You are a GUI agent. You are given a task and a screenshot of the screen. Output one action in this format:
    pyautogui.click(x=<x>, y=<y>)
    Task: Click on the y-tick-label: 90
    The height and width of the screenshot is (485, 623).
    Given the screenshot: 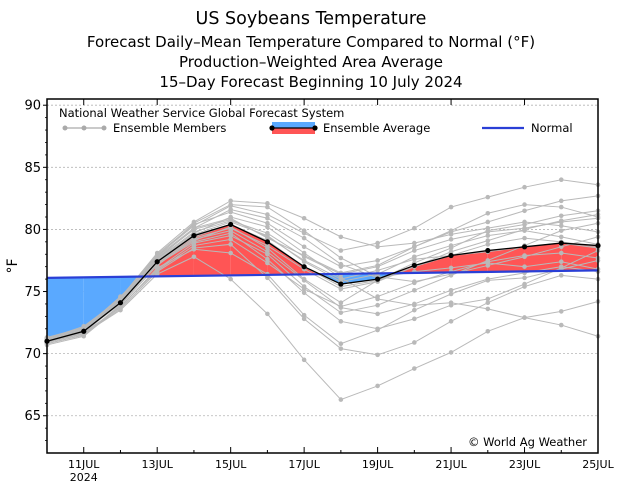 What is the action you would take?
    pyautogui.click(x=32, y=106)
    